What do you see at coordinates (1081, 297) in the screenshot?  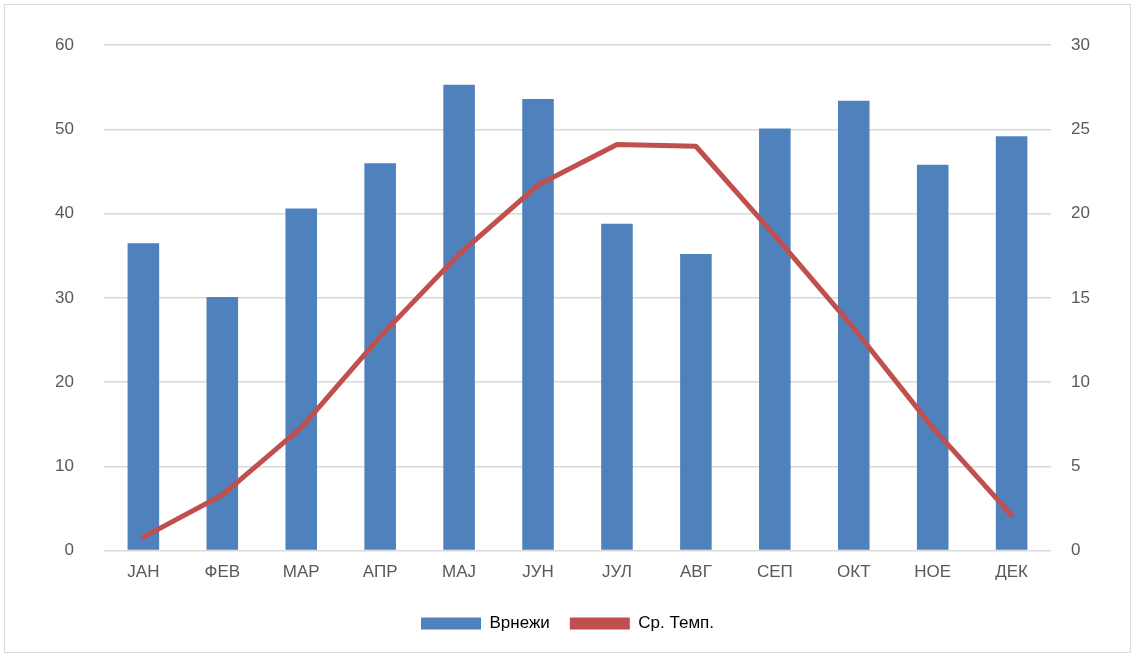 I see `y2-tick-label: 15` at bounding box center [1081, 297].